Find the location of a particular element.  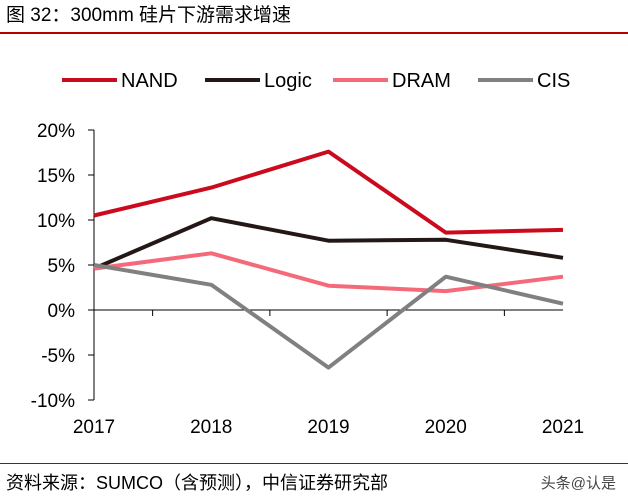

figure-title: 图 32：300mm 硅片下游需求增速 is located at coordinates (149, 15).